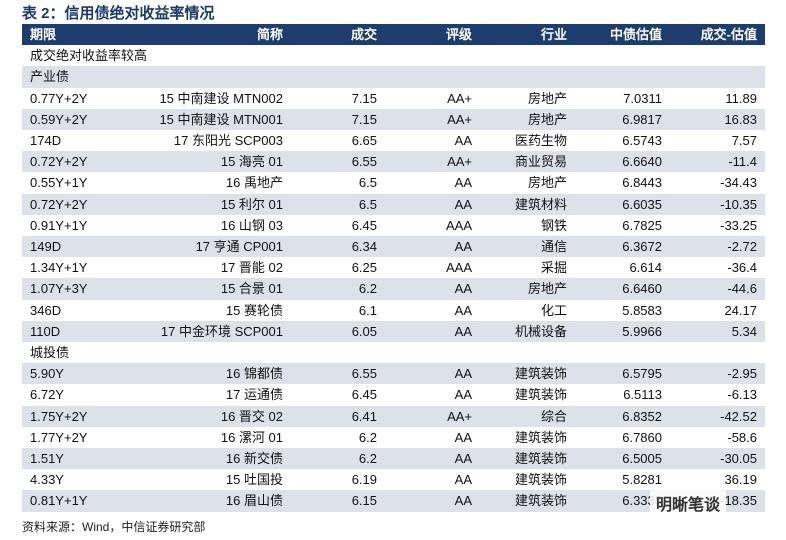  Describe the element at coordinates (251, 162) in the screenshot. I see `data-cell: 15 海亮 01` at that location.